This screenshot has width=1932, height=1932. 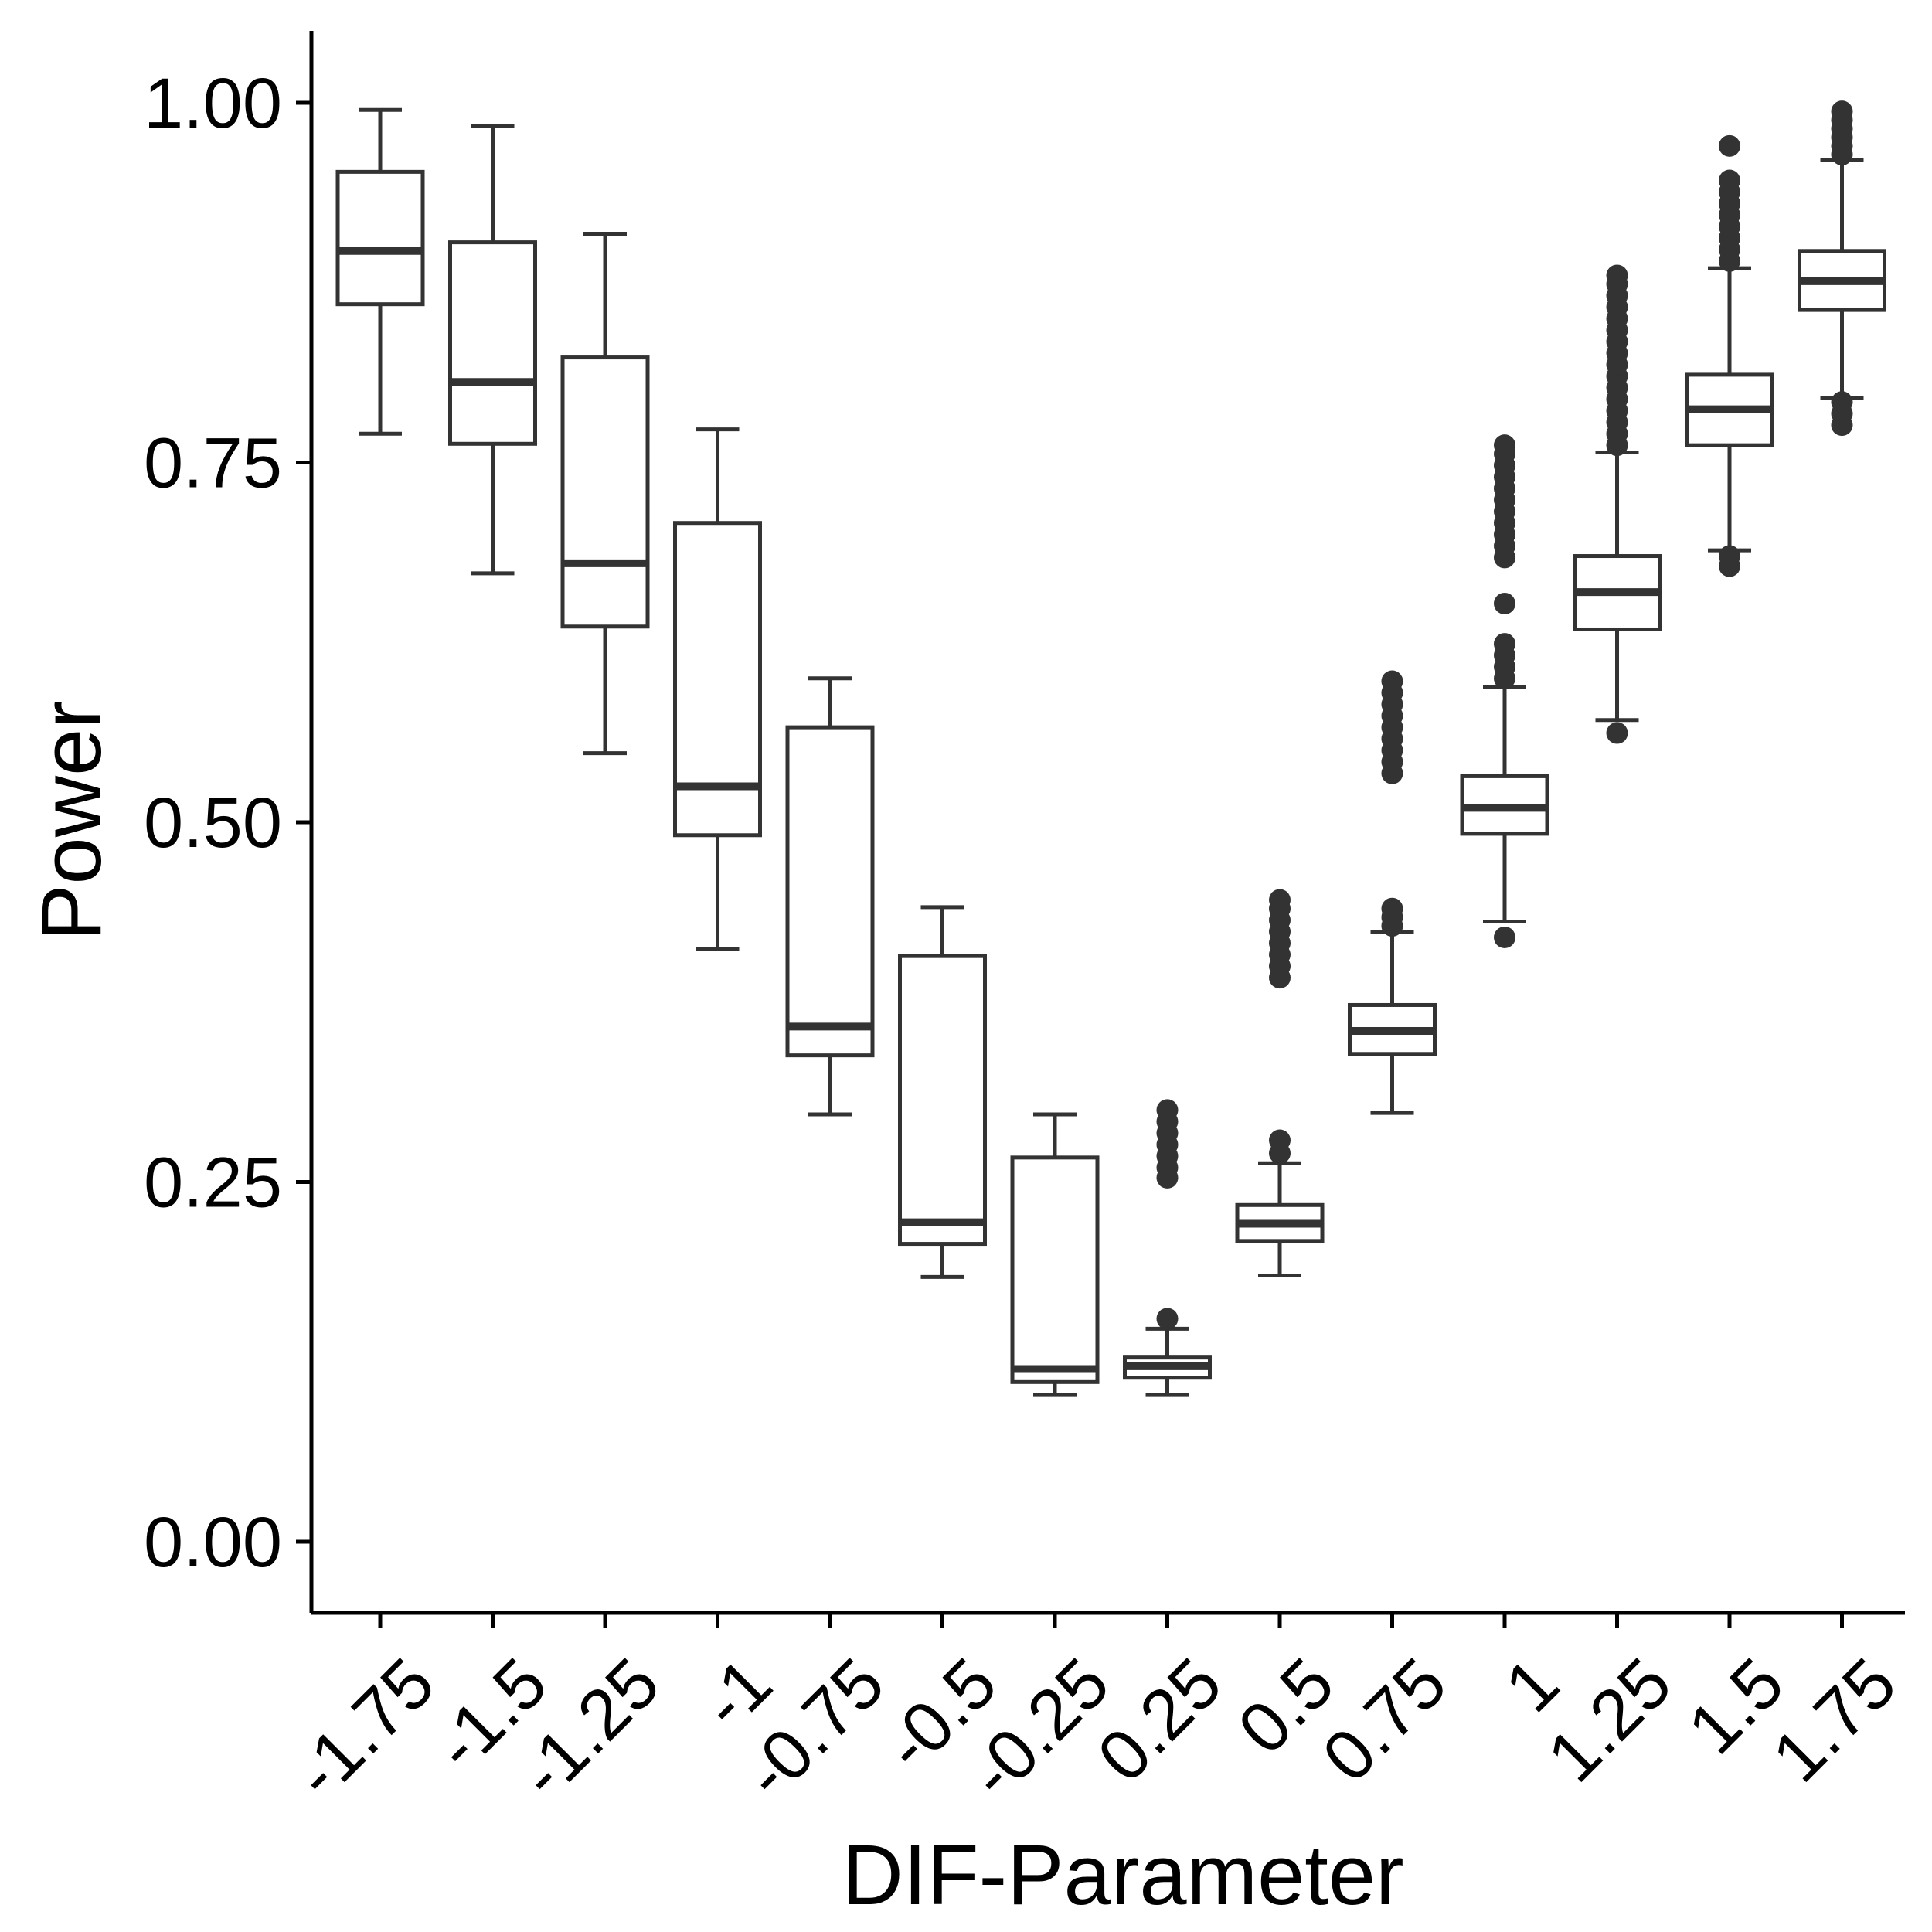 I want to click on y-tick-label: 0.75, so click(x=213, y=464).